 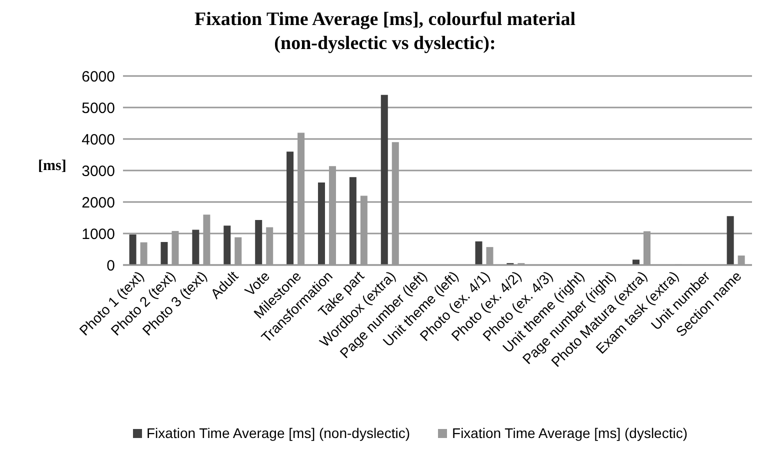 What do you see at coordinates (98, 108) in the screenshot?
I see `y-tick-label: 5000` at bounding box center [98, 108].